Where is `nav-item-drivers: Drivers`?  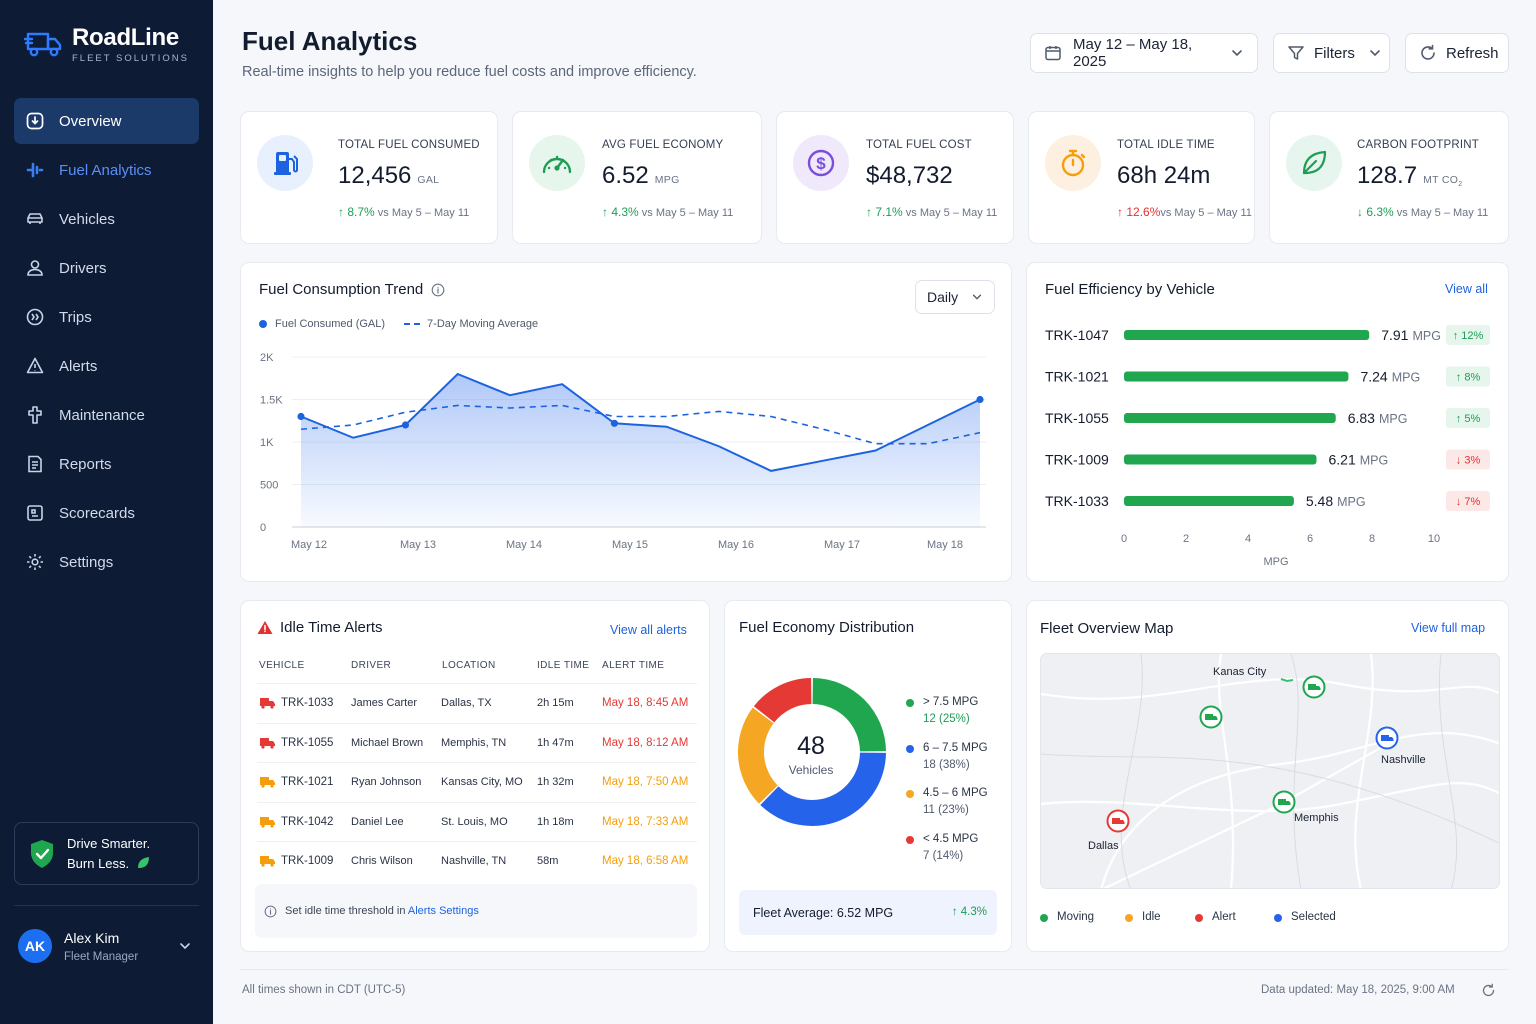
nav-item-drivers: Drivers is located at coordinates (106, 268).